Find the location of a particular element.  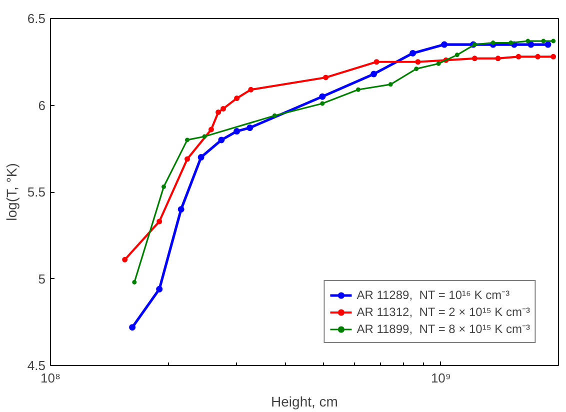

x-axis-title: Height, cm is located at coordinates (304, 402).